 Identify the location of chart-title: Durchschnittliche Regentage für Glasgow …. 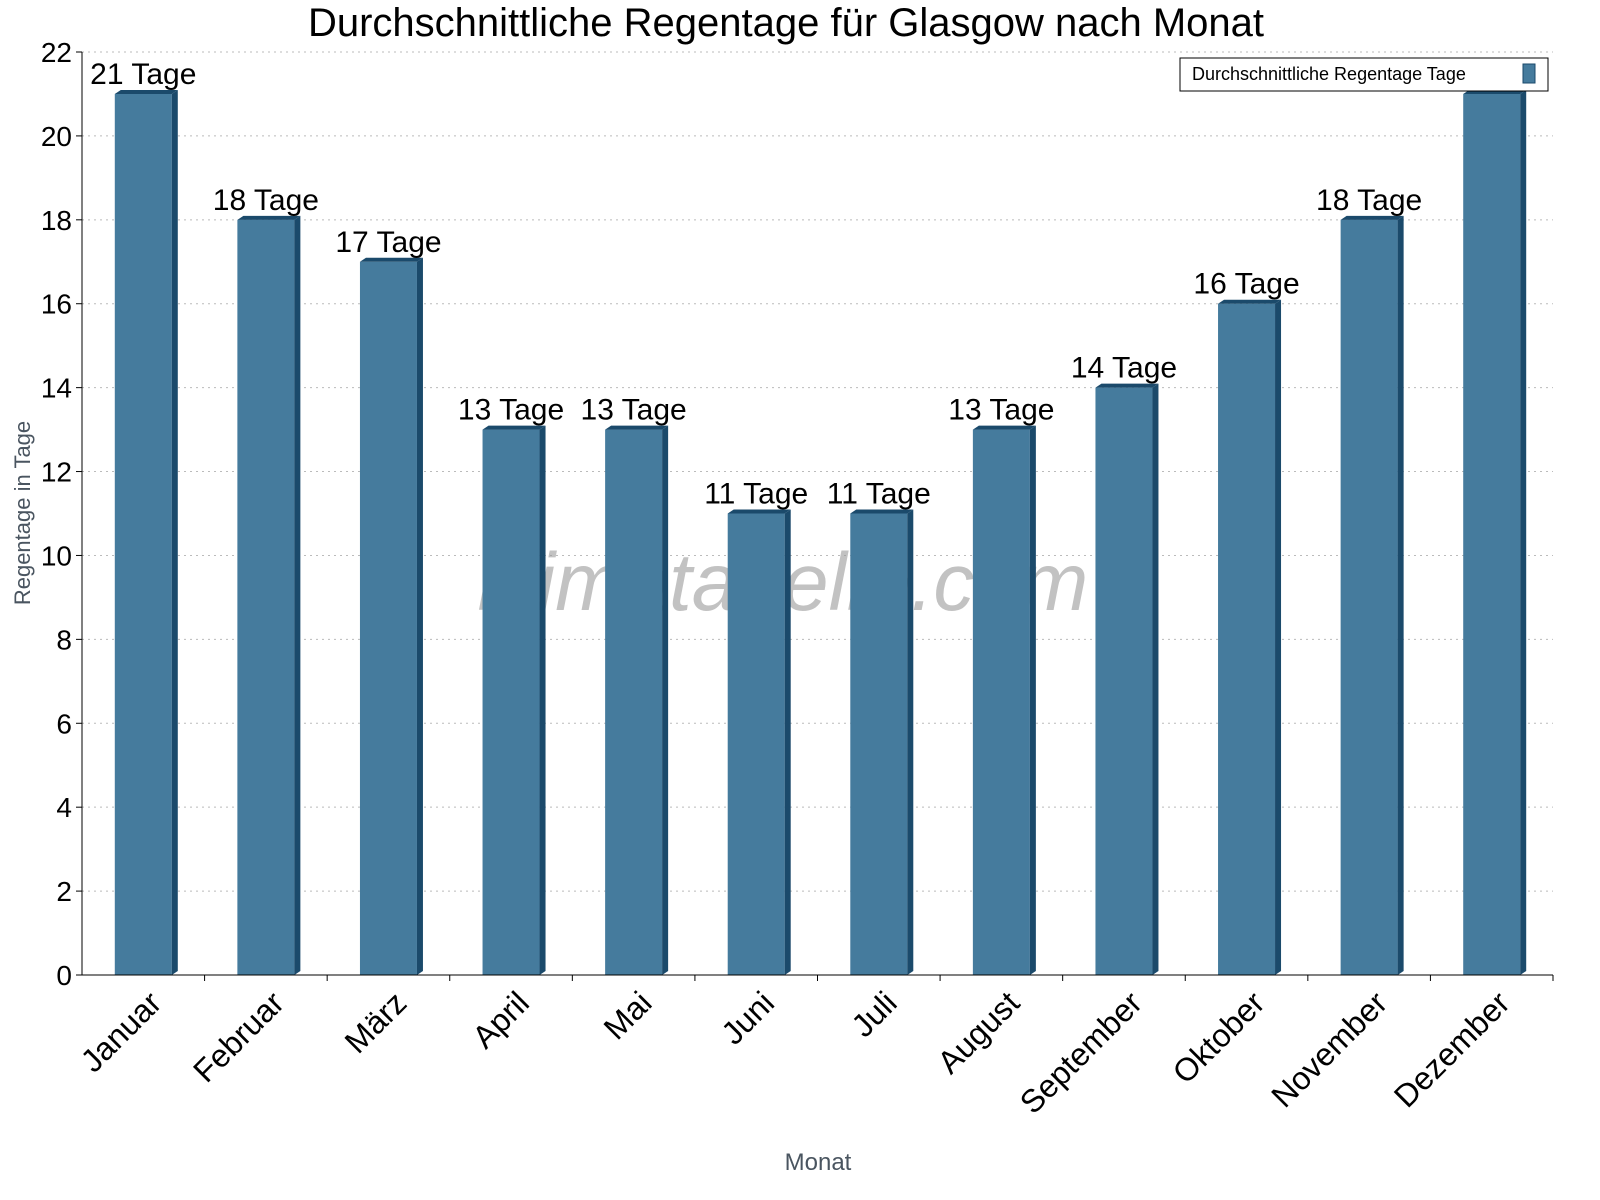
(786, 23).